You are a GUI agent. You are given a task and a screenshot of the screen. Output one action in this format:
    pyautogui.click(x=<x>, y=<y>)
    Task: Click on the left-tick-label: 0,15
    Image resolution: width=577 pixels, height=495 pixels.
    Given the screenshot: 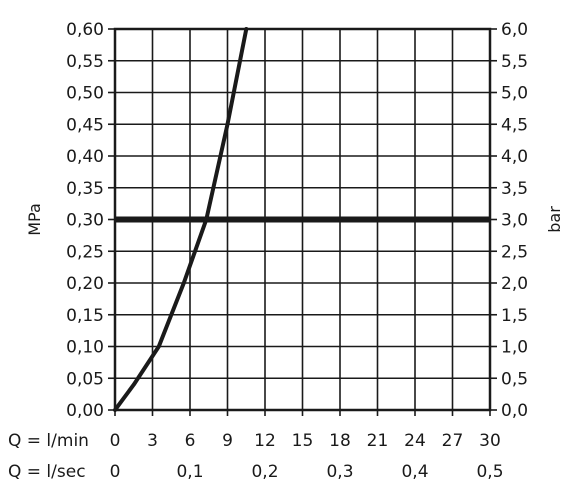 What is the action you would take?
    pyautogui.click(x=85, y=316)
    